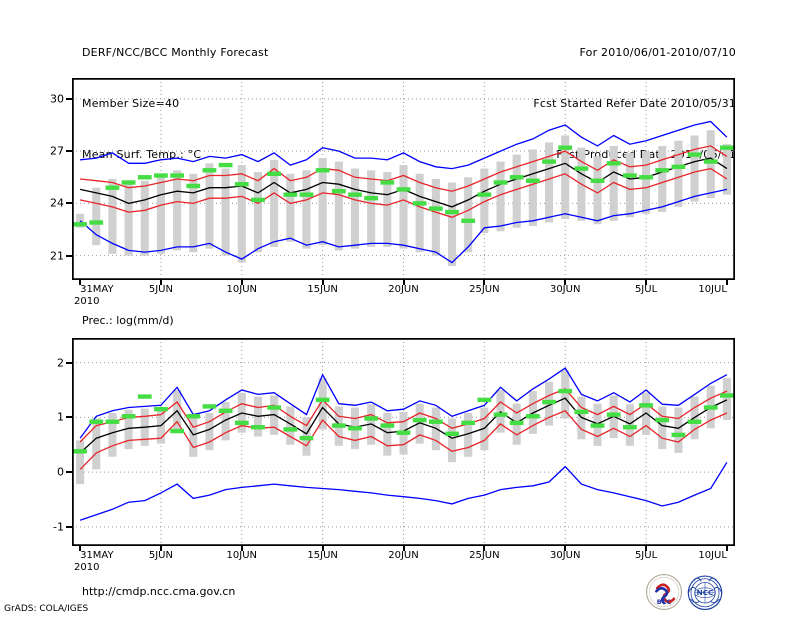  What do you see at coordinates (57, 256) in the screenshot?
I see `y-axis-tick-label: 21` at bounding box center [57, 256].